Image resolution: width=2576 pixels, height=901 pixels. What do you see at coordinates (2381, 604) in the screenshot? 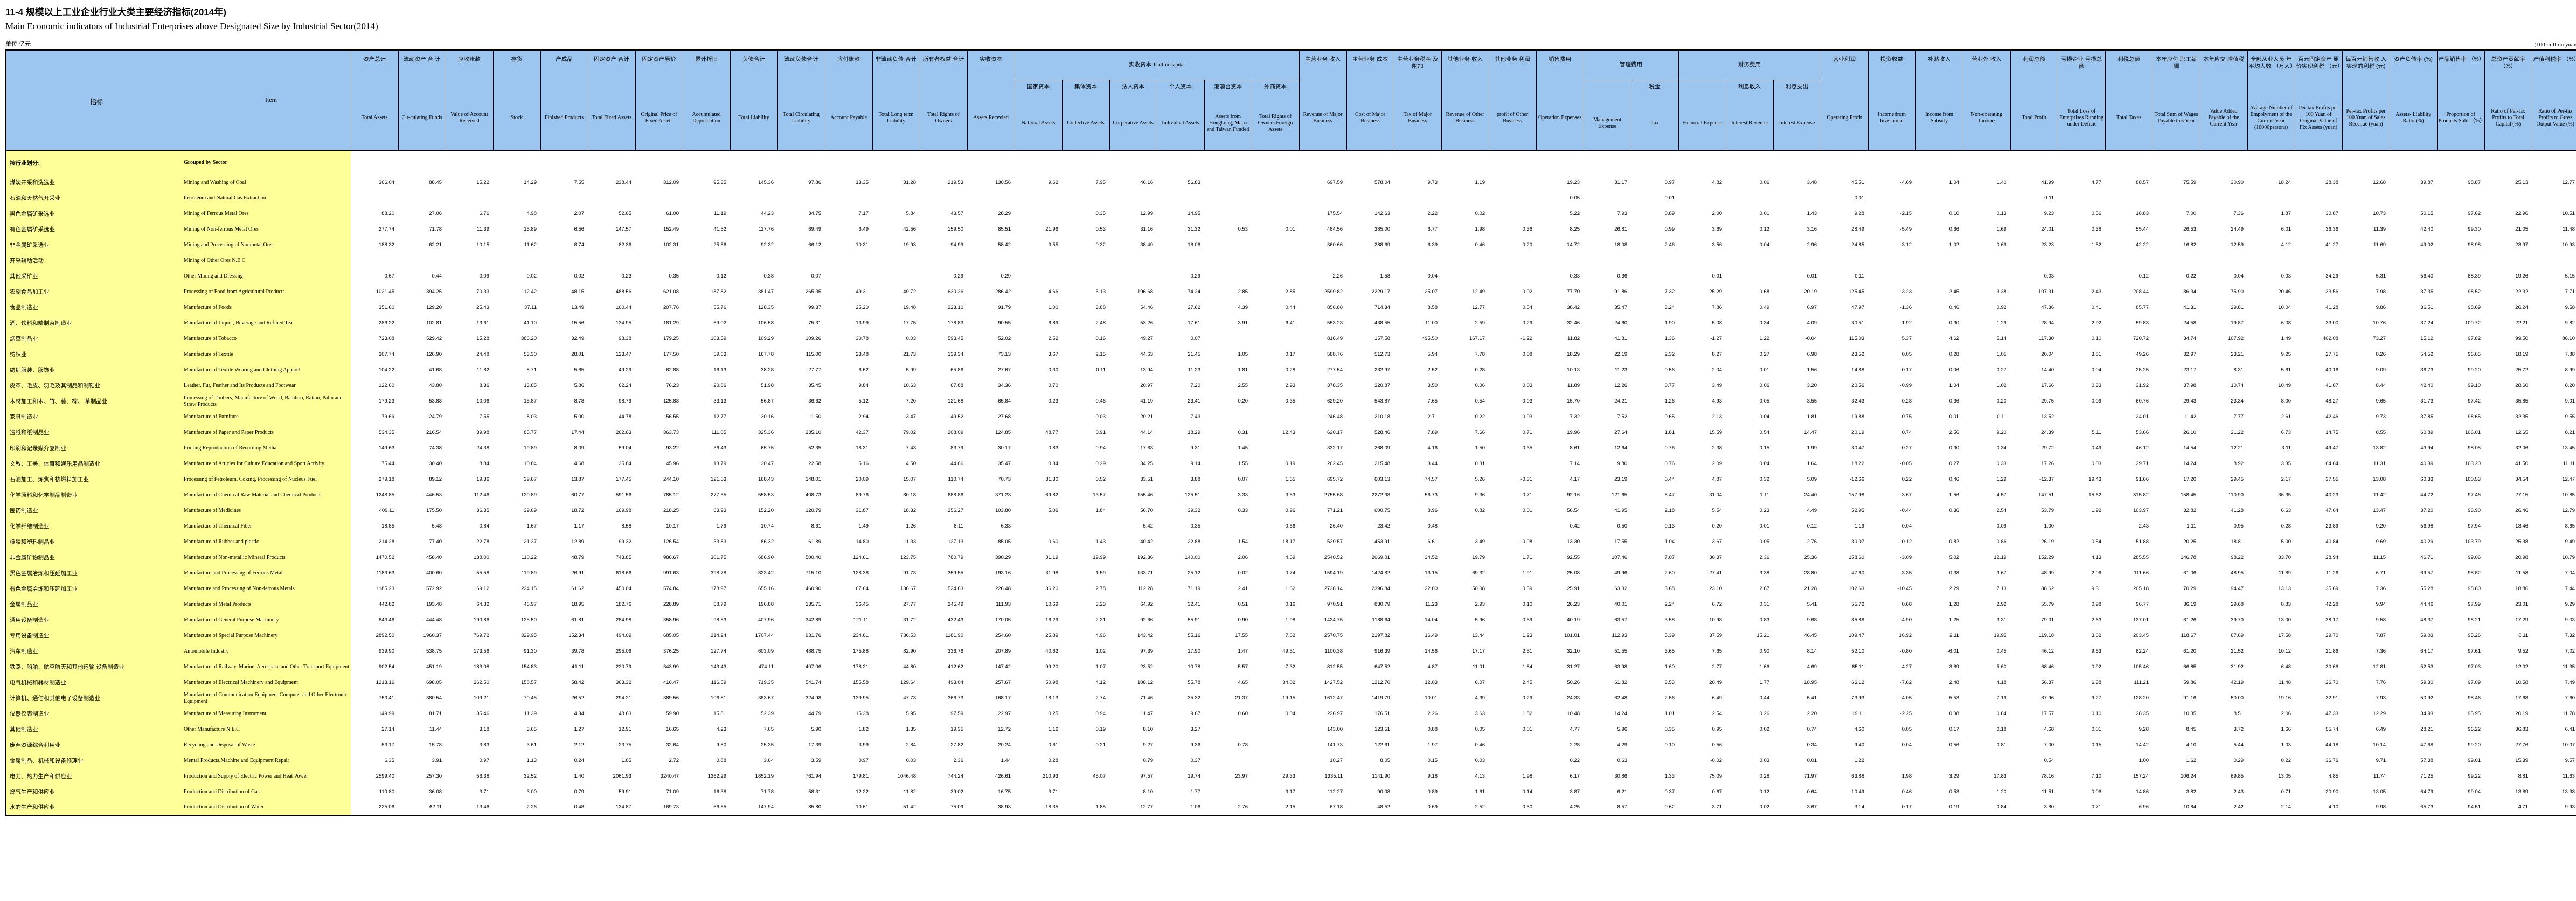
I see `data-cell: 9.94` at bounding box center [2381, 604].